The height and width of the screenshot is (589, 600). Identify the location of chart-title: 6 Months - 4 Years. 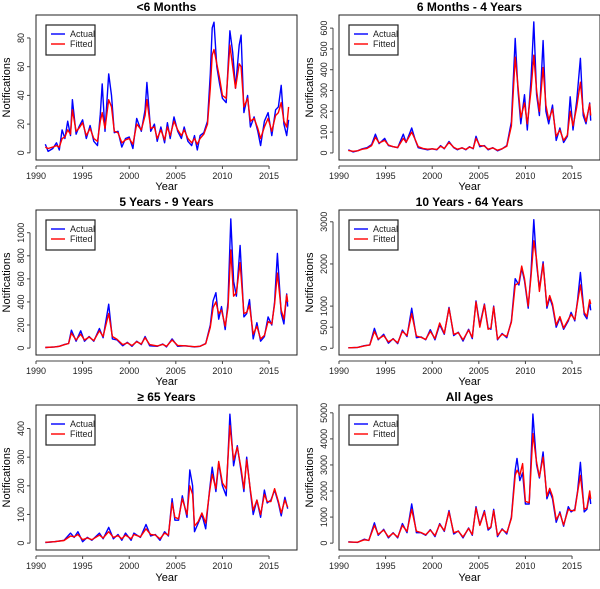
(469, 7).